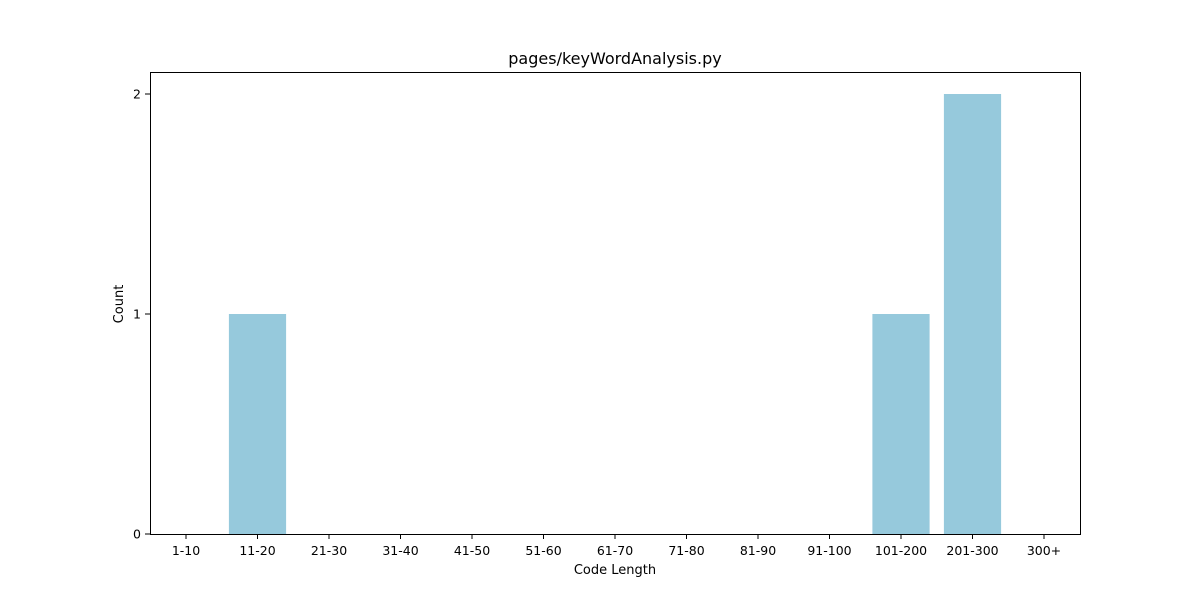 The width and height of the screenshot is (1200, 600). What do you see at coordinates (137, 94) in the screenshot?
I see `y-tick-label: 2` at bounding box center [137, 94].